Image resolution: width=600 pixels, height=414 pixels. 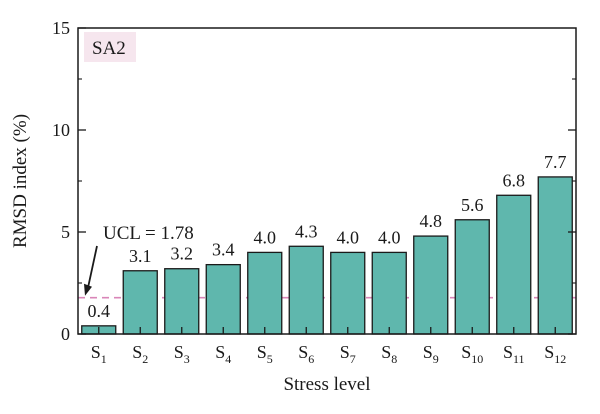 I want to click on x-tick-label-8: S8, so click(x=389, y=354).